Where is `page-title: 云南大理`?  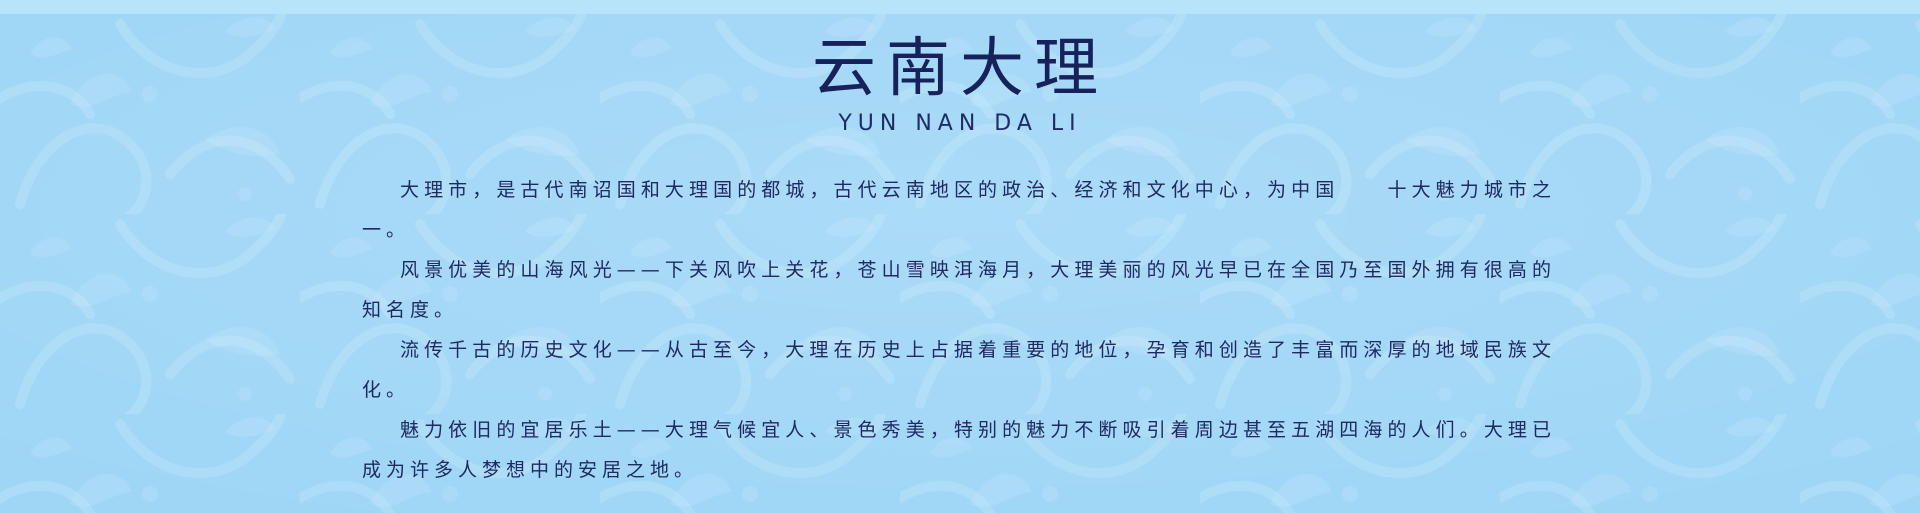
page-title: 云南大理 is located at coordinates (960, 69).